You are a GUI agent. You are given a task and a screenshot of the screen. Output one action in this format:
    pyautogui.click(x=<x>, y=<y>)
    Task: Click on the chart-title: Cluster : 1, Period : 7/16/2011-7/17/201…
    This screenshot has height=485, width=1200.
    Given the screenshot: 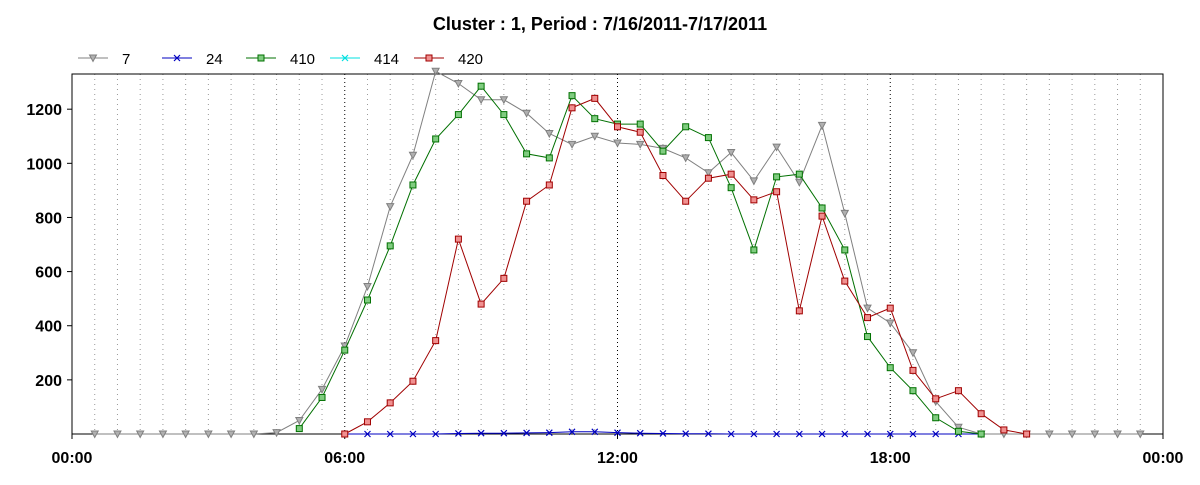 What is the action you would take?
    pyautogui.click(x=600, y=24)
    